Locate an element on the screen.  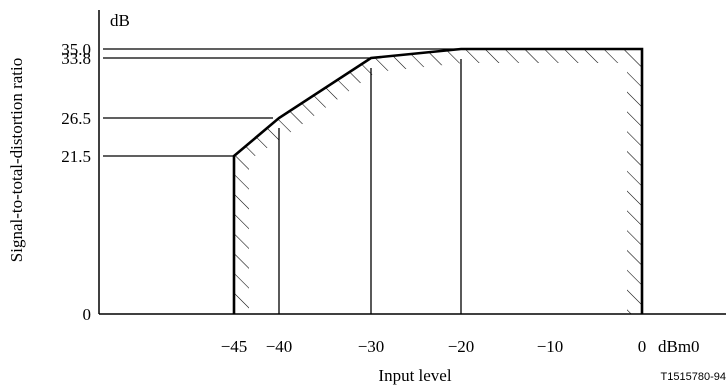
x-tick-label: −10 is located at coordinates (550, 346).